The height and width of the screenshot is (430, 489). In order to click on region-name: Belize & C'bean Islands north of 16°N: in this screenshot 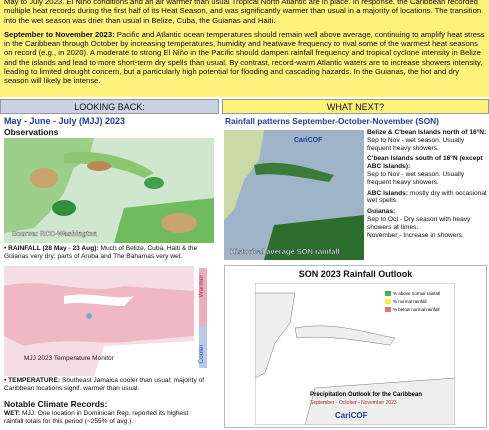, I will do `click(427, 132)`.